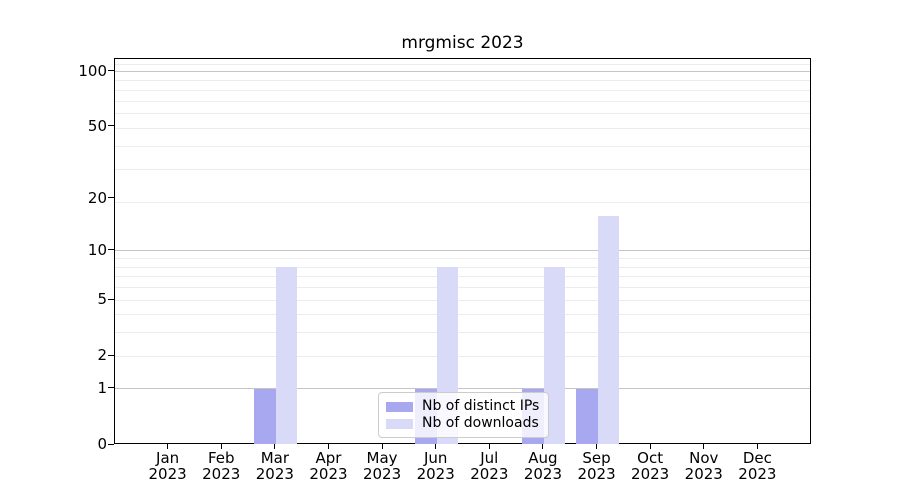  Describe the element at coordinates (274, 458) in the screenshot. I see `x-tick-month: Mar` at that location.